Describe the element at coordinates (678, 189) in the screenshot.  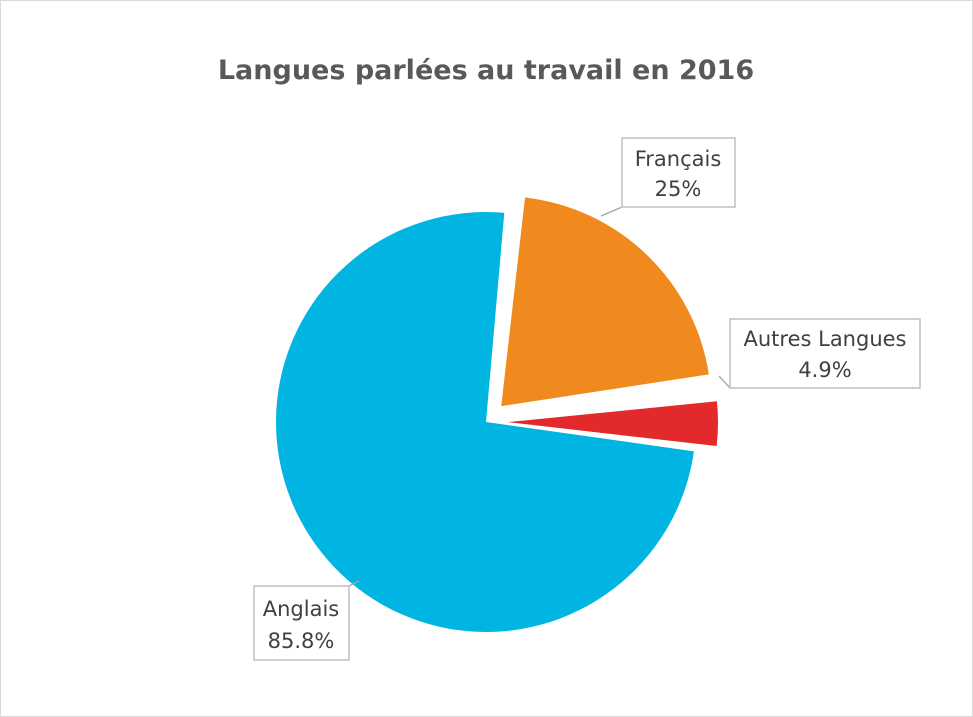
I see `label-value-francais: 25%` at that location.